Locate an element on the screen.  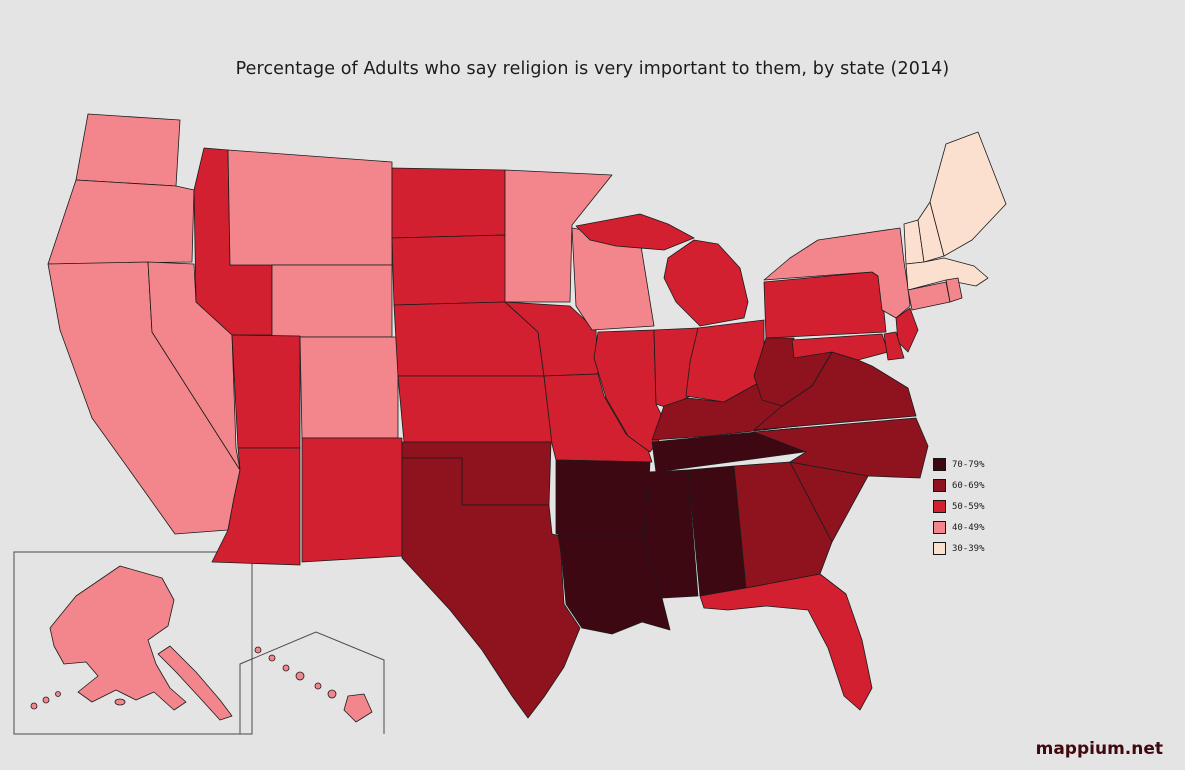
state-hawaii-big-island is located at coordinates (358, 708).